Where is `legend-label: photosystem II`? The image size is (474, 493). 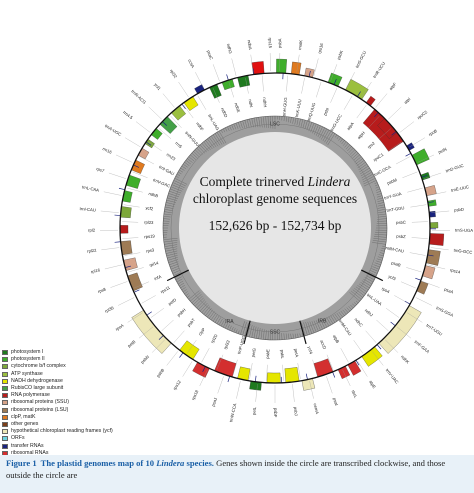
legend-label: photosystem II is located at coordinates (28, 359).